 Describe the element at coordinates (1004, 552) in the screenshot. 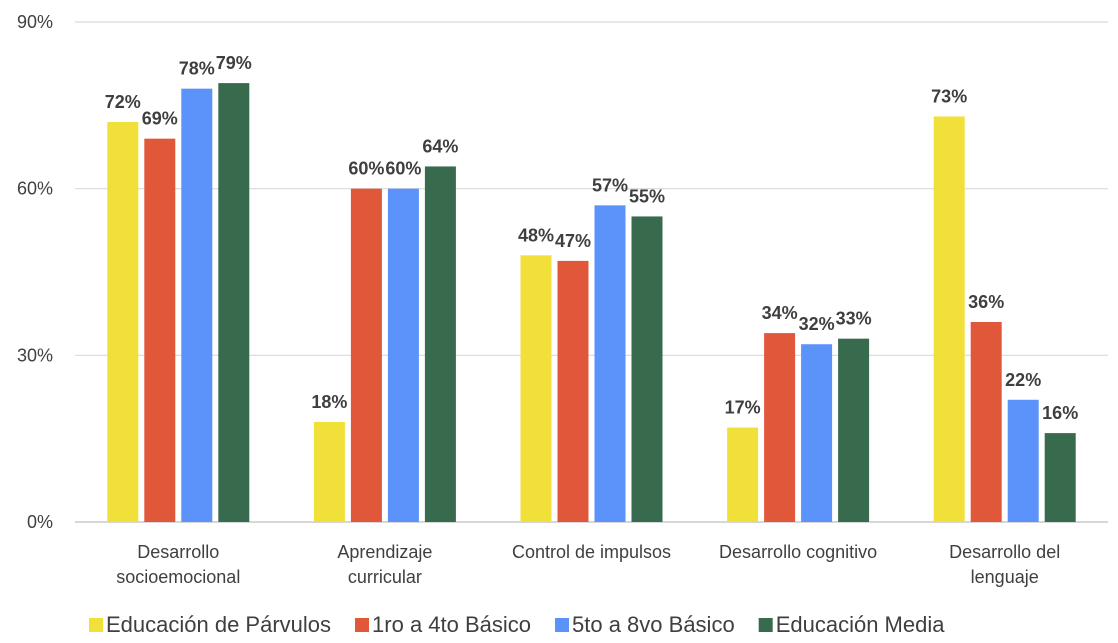

I see `category-label: Desarrollo del` at that location.